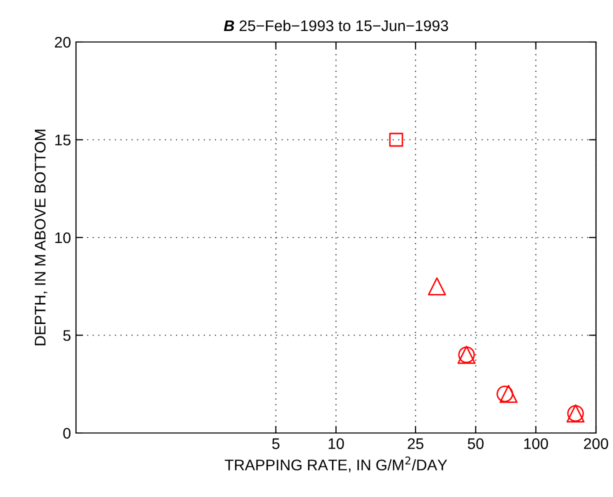 The height and width of the screenshot is (497, 613). What do you see at coordinates (62, 42) in the screenshot?
I see `y-tick-label: 20` at bounding box center [62, 42].